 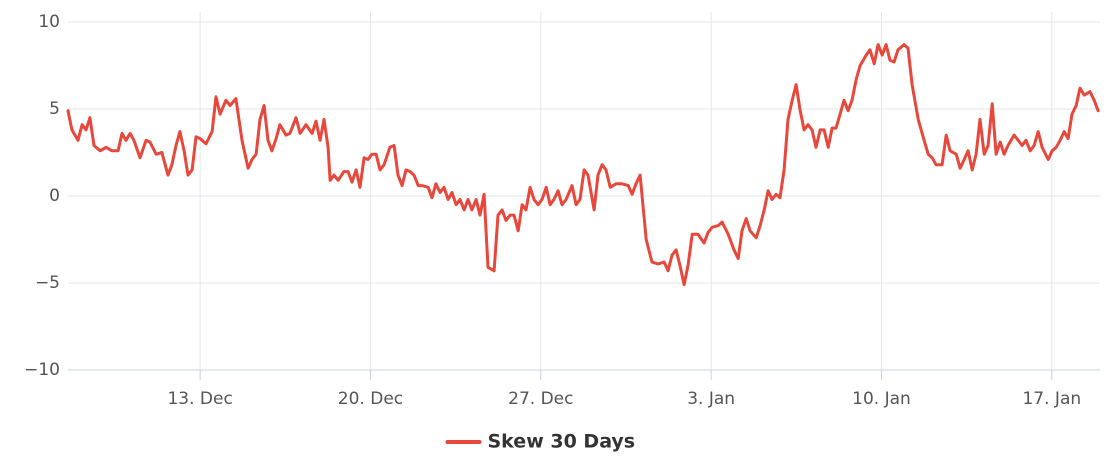 What do you see at coordinates (562, 442) in the screenshot?
I see `legend-label: Skew 30 Days` at bounding box center [562, 442].